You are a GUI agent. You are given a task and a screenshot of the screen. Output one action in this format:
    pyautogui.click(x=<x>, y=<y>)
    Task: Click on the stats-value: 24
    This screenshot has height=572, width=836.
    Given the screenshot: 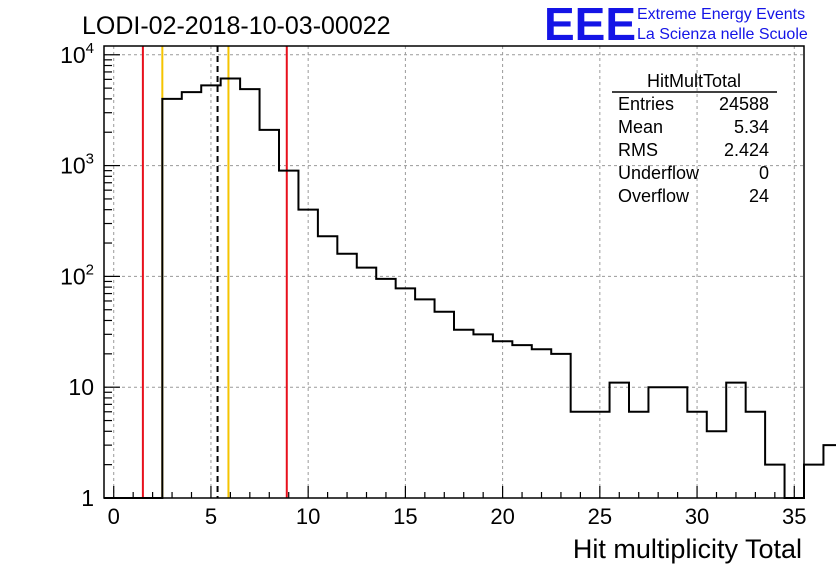 What is the action you would take?
    pyautogui.click(x=759, y=196)
    